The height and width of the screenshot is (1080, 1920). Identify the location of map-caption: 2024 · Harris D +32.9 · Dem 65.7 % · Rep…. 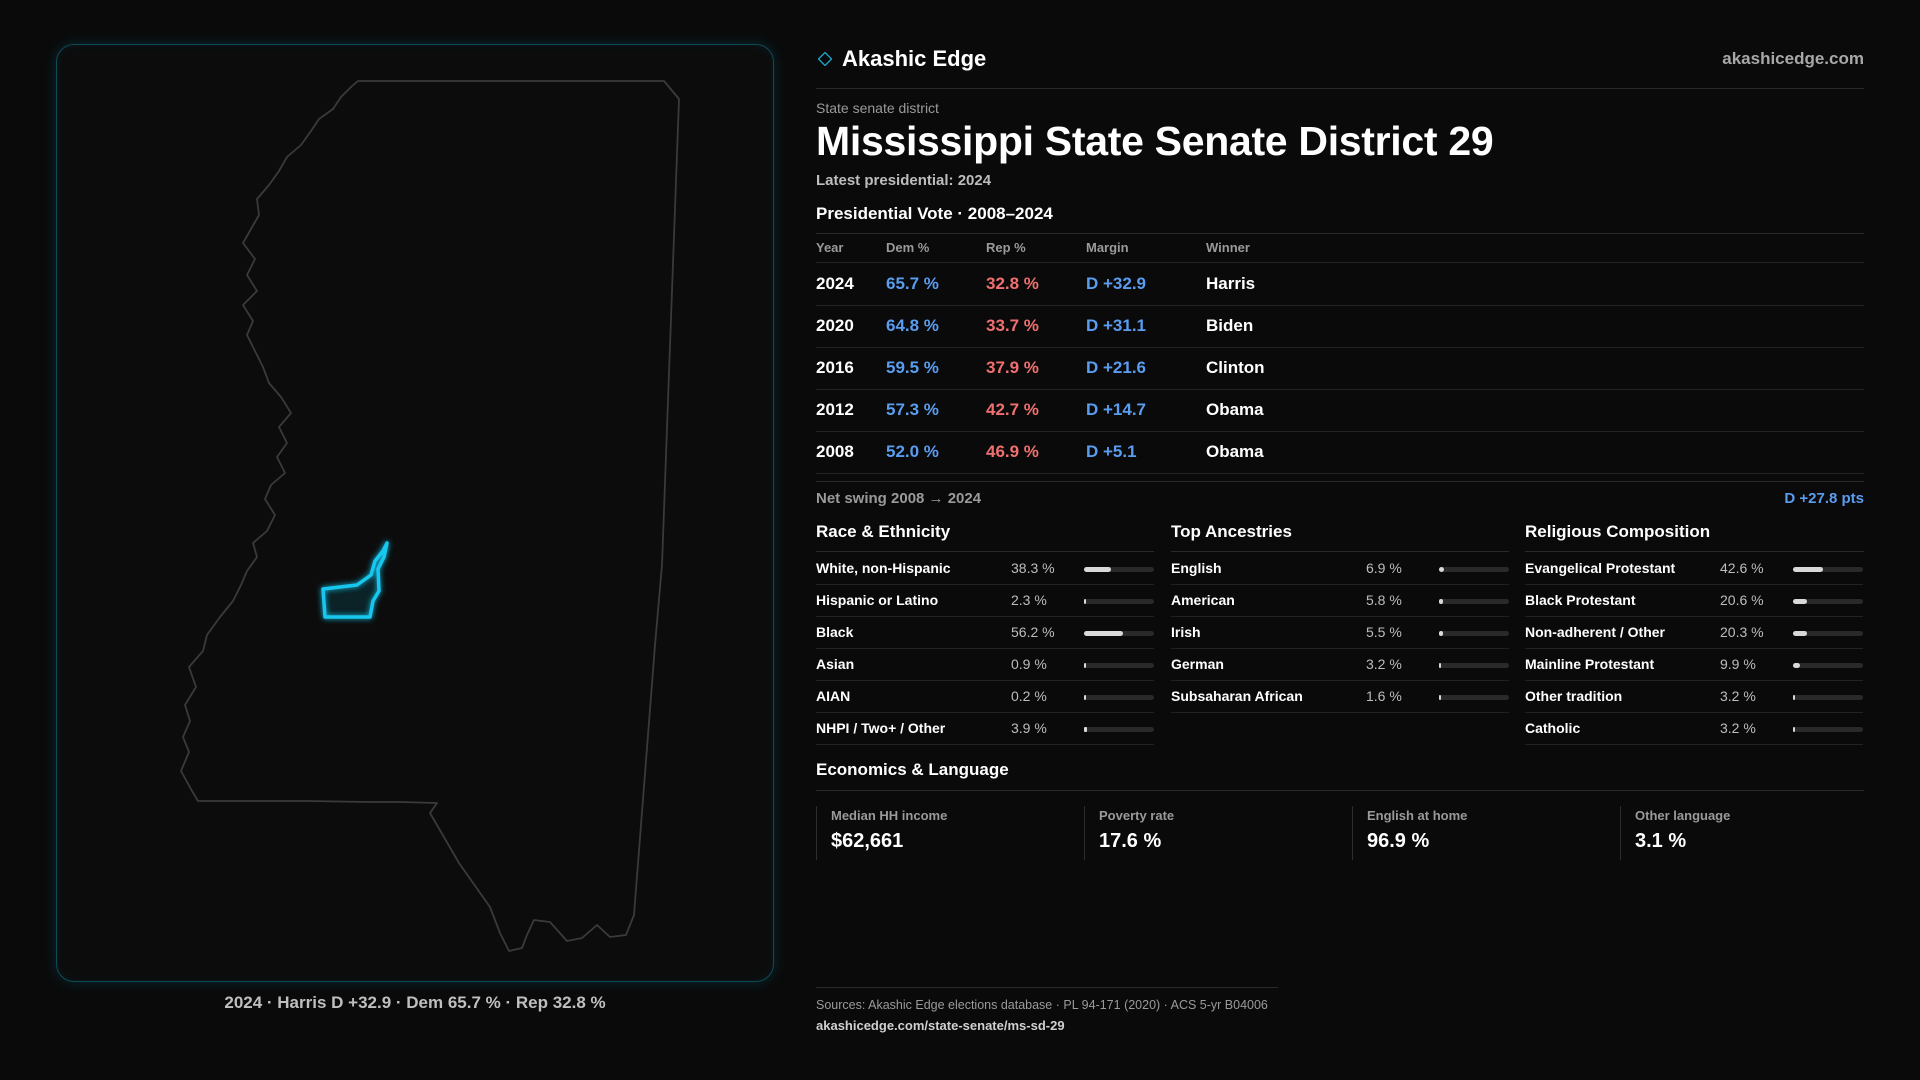
(415, 1002).